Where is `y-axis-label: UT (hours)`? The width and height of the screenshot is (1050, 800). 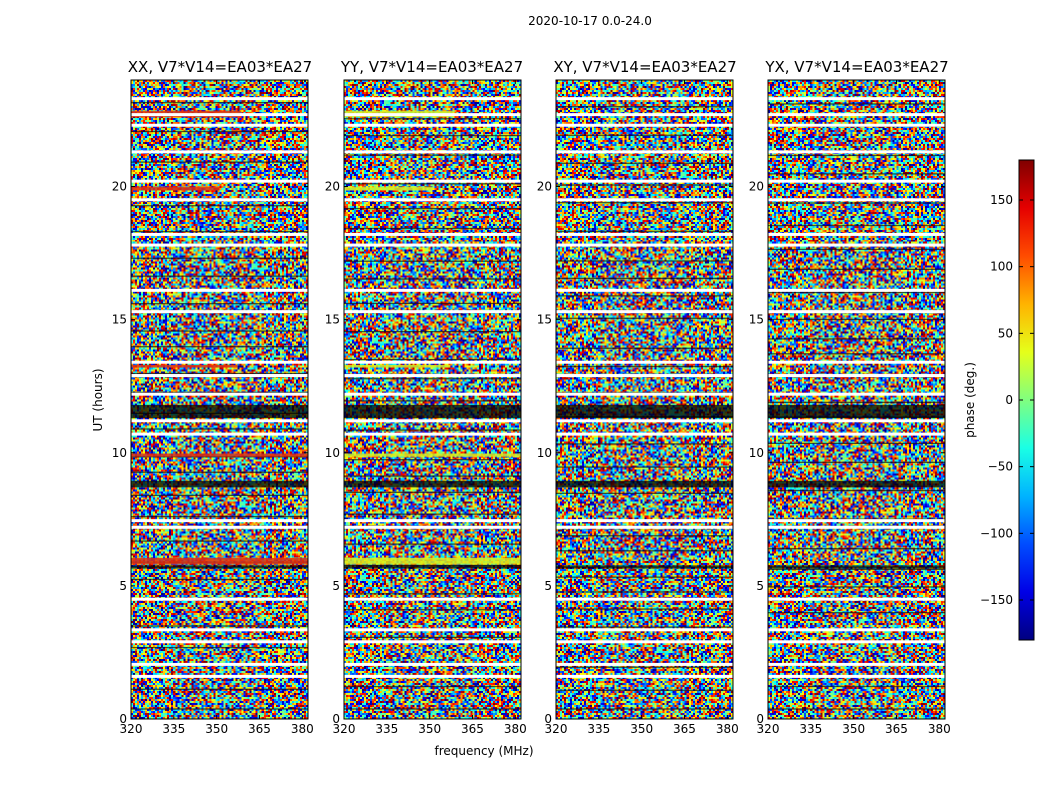
y-axis-label: UT (hours) is located at coordinates (98, 399).